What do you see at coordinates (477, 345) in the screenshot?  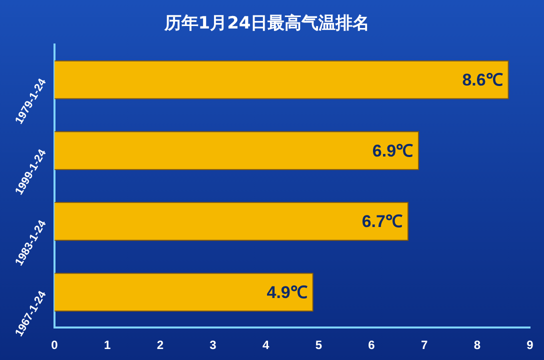 I see `x-tick-label: 8` at bounding box center [477, 345].